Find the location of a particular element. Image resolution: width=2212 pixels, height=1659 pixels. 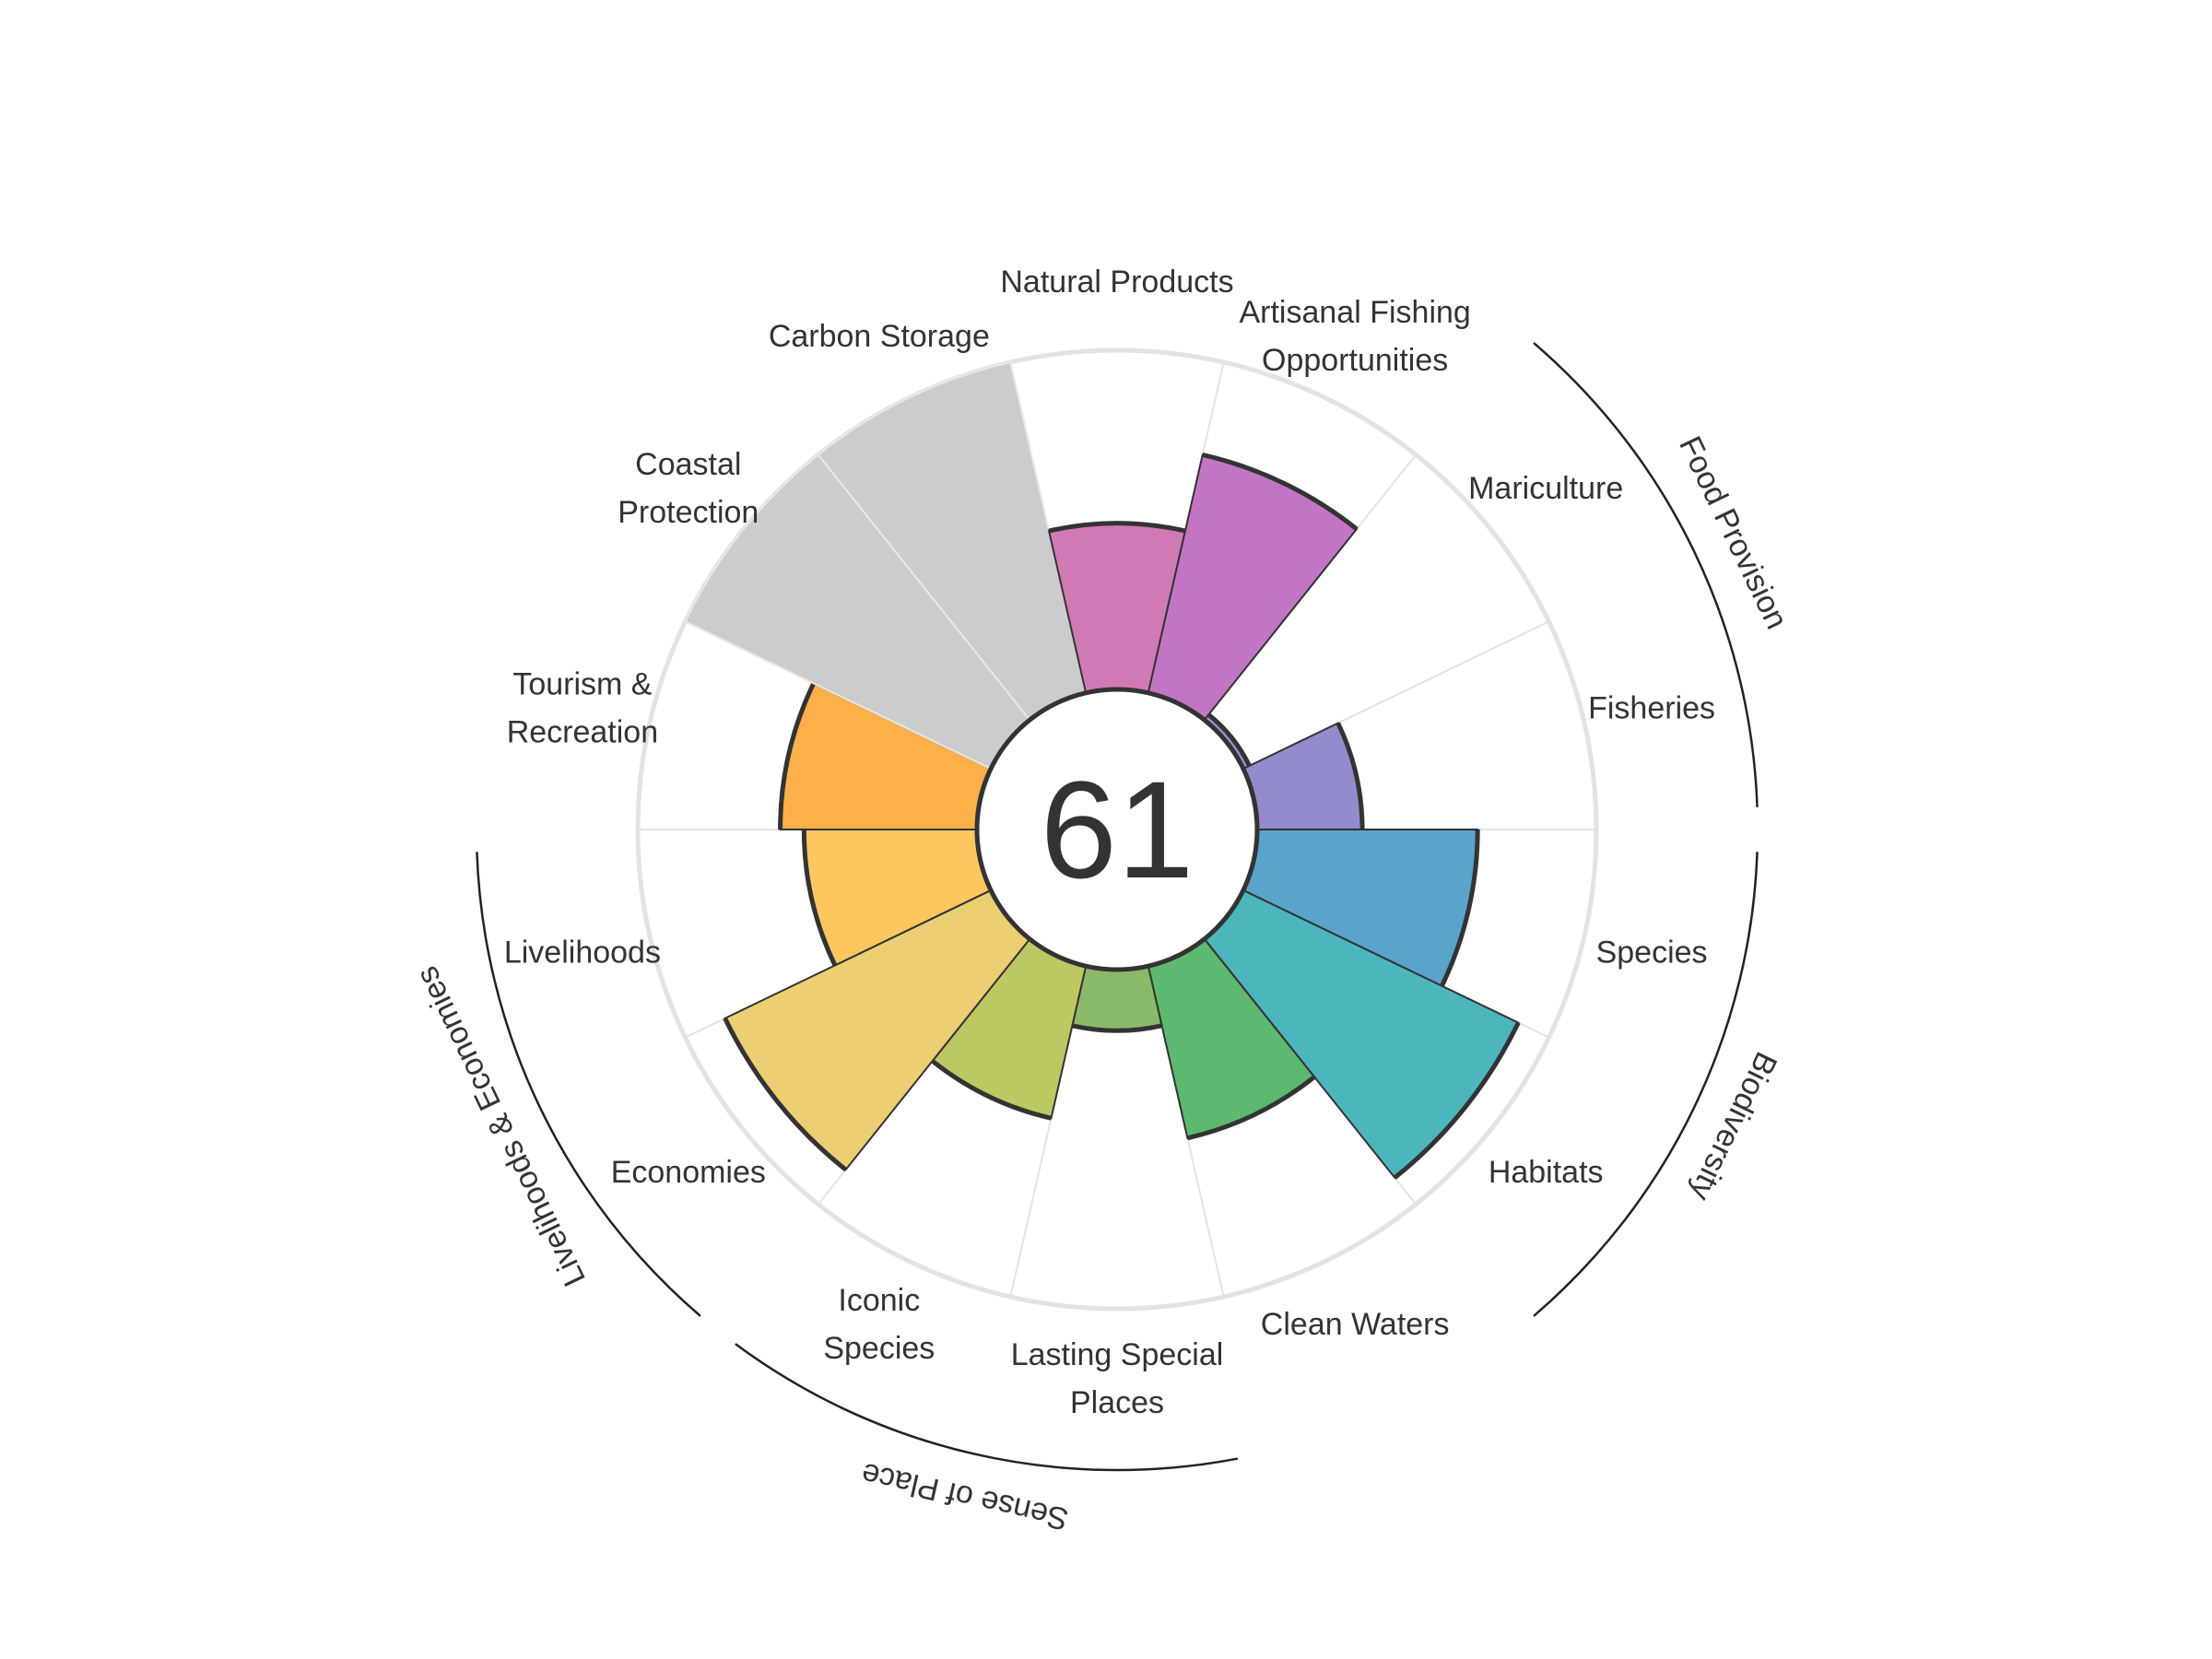

petal-edge-species is located at coordinates (1460, 908).